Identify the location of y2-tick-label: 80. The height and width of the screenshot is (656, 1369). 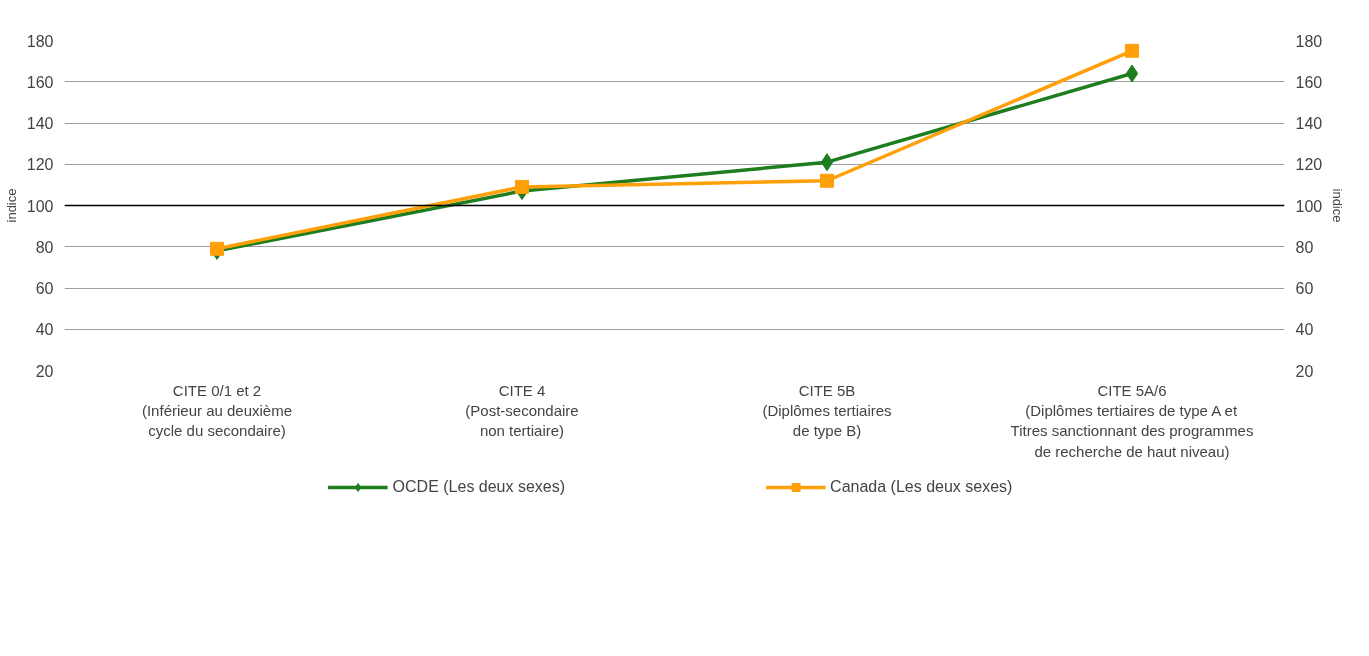
(1304, 247).